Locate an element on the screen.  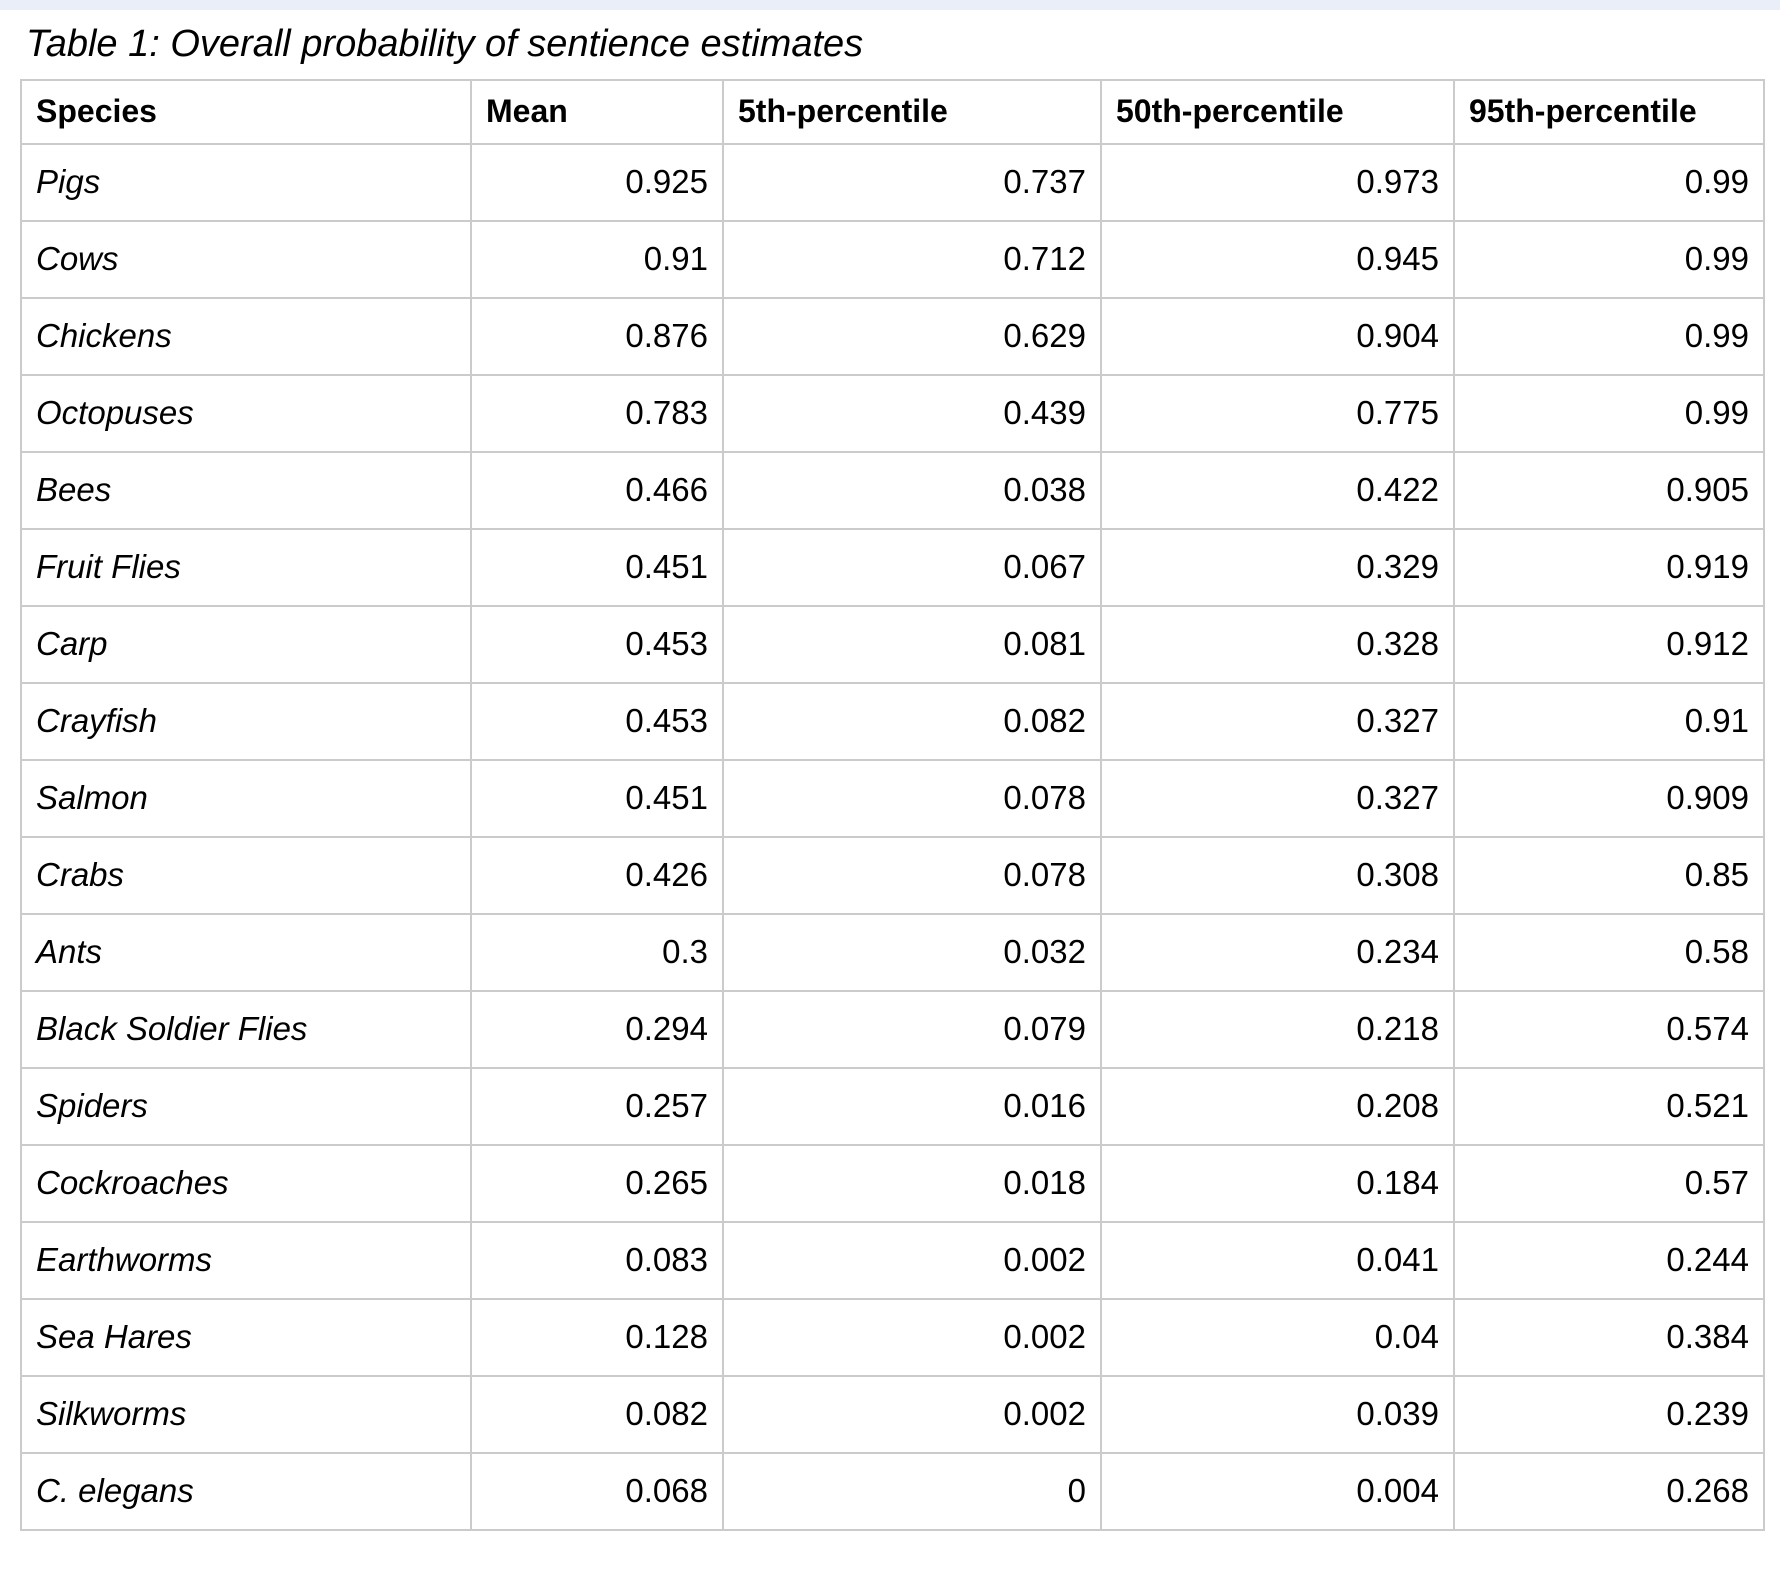
percentile-50-cell: 0.218 is located at coordinates (1277, 1029).